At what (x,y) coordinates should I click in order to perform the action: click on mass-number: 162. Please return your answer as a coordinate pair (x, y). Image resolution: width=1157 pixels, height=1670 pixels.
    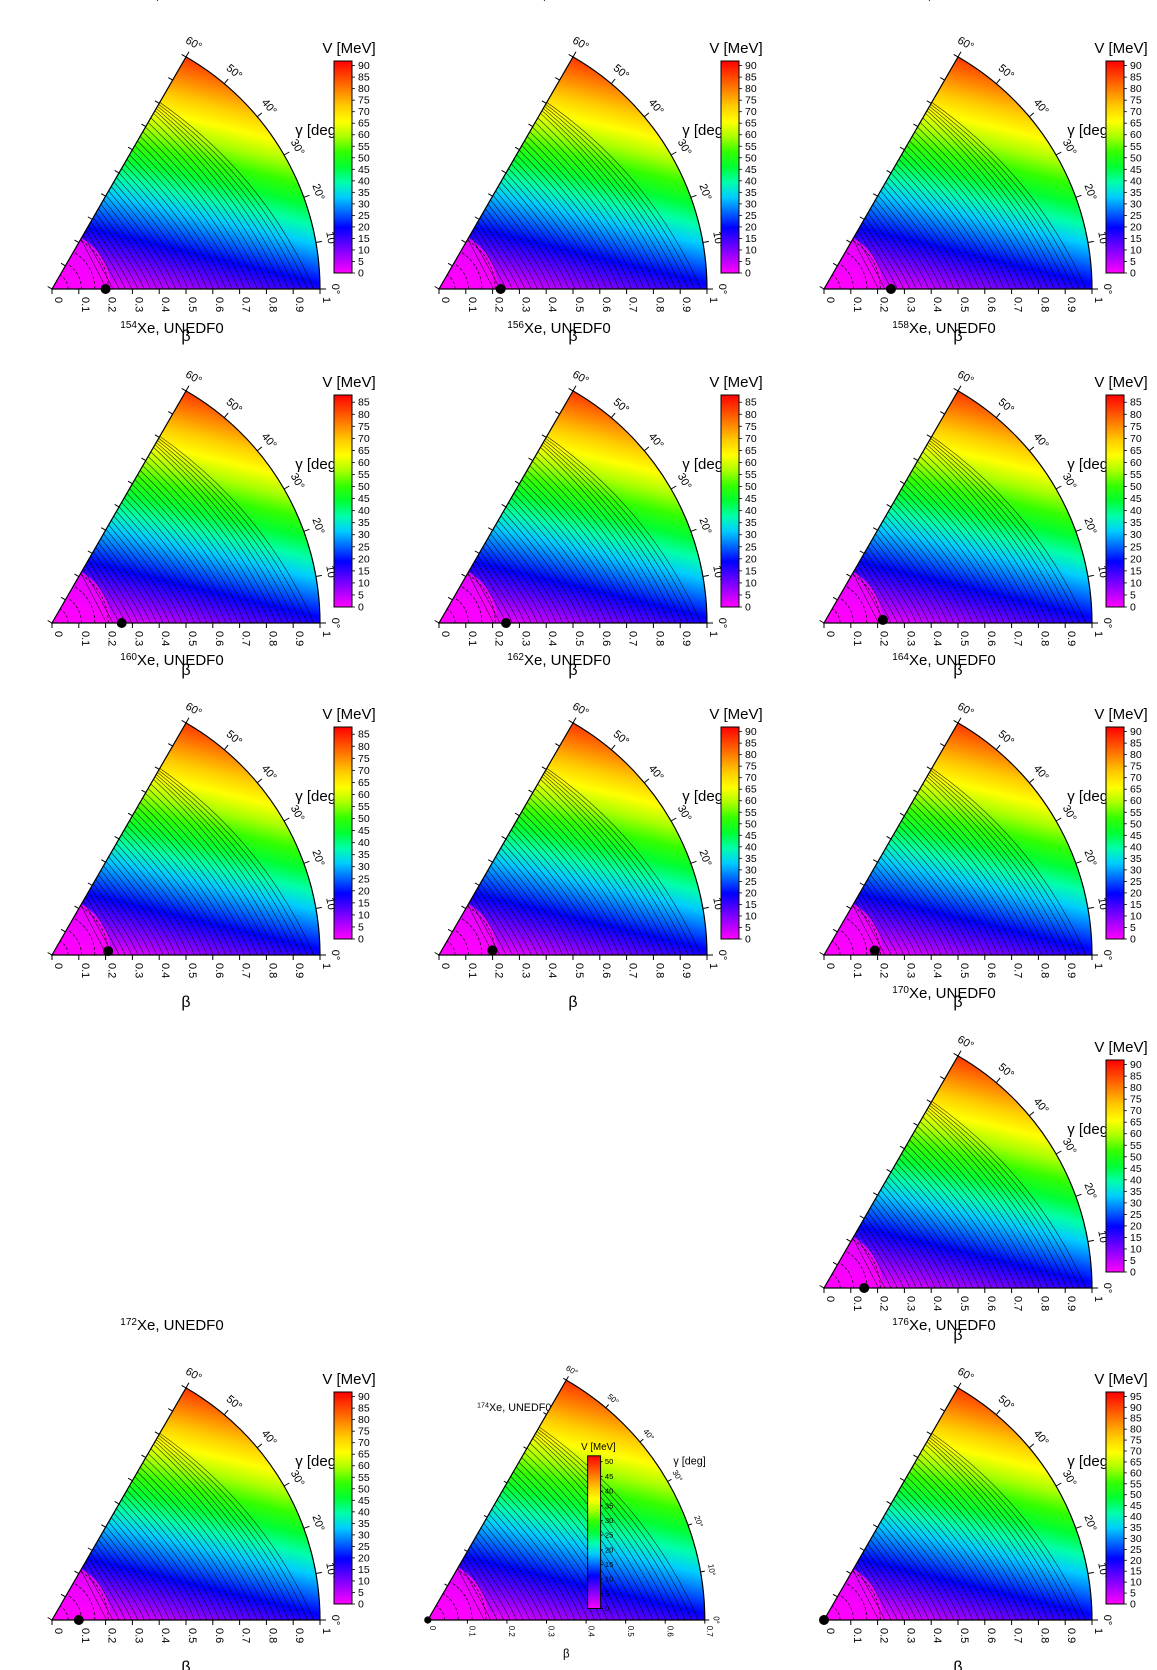
    Looking at the image, I should click on (515, 657).